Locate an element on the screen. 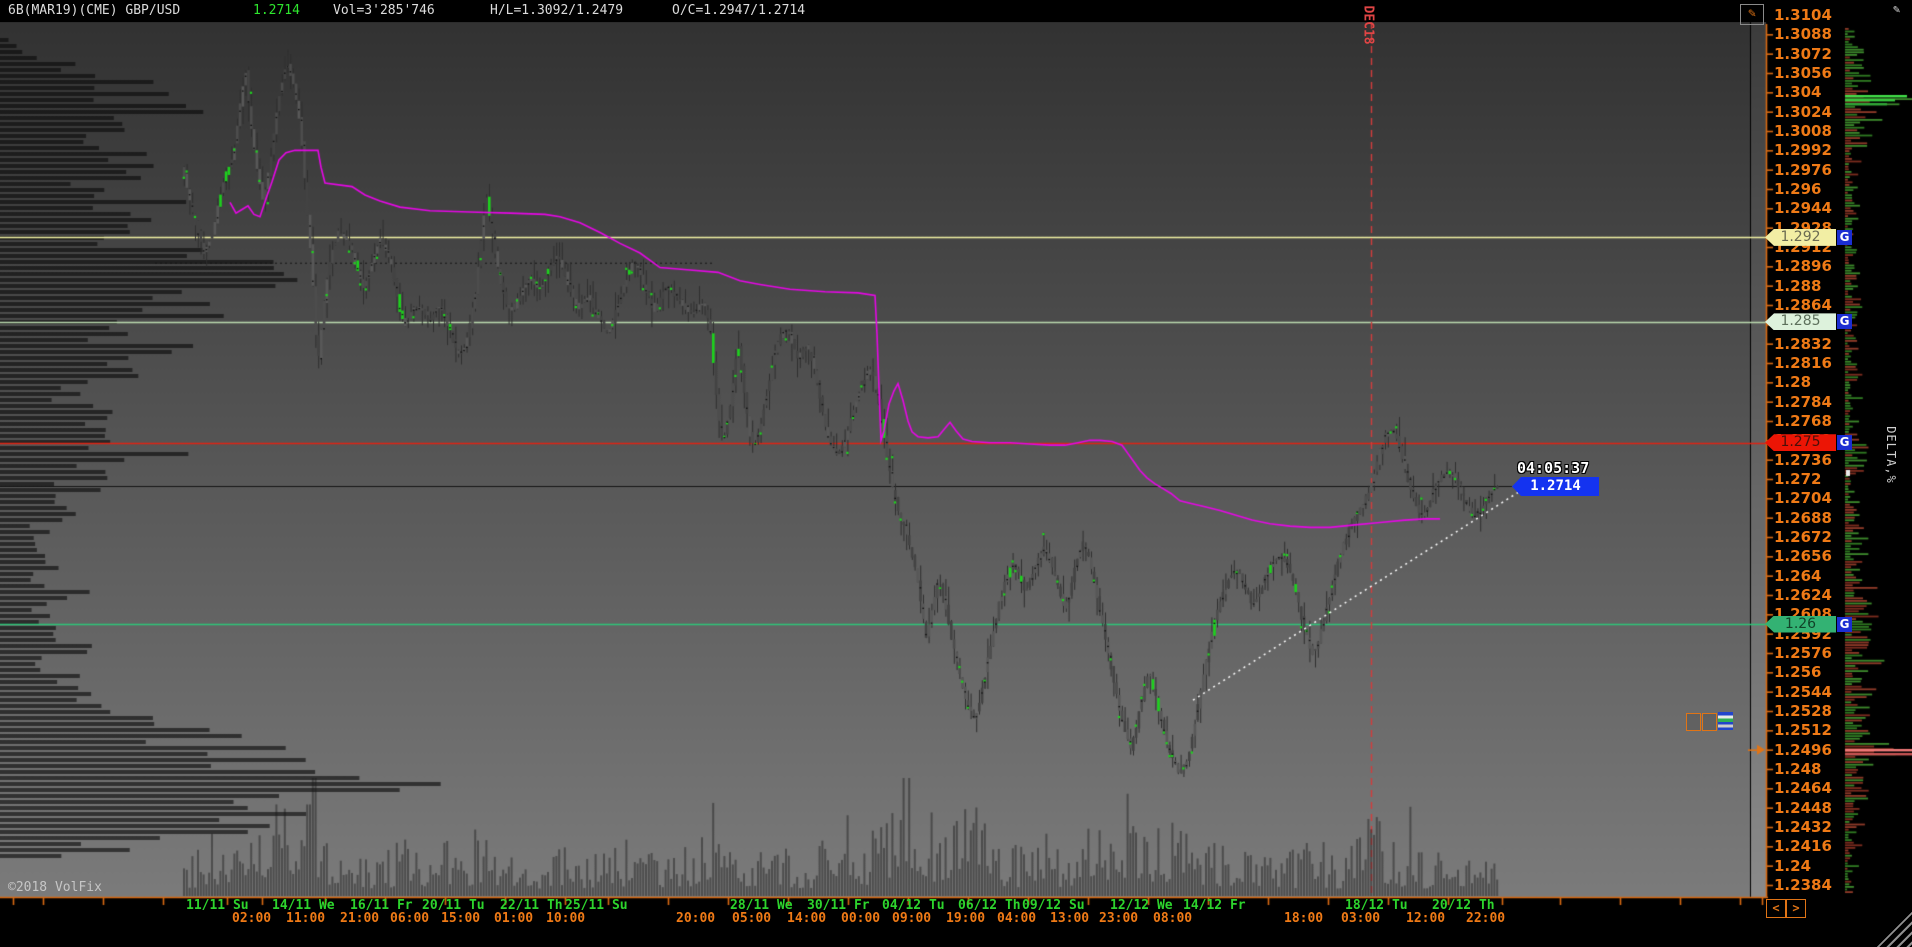  time-axis-label: 10:00 is located at coordinates (566, 918).